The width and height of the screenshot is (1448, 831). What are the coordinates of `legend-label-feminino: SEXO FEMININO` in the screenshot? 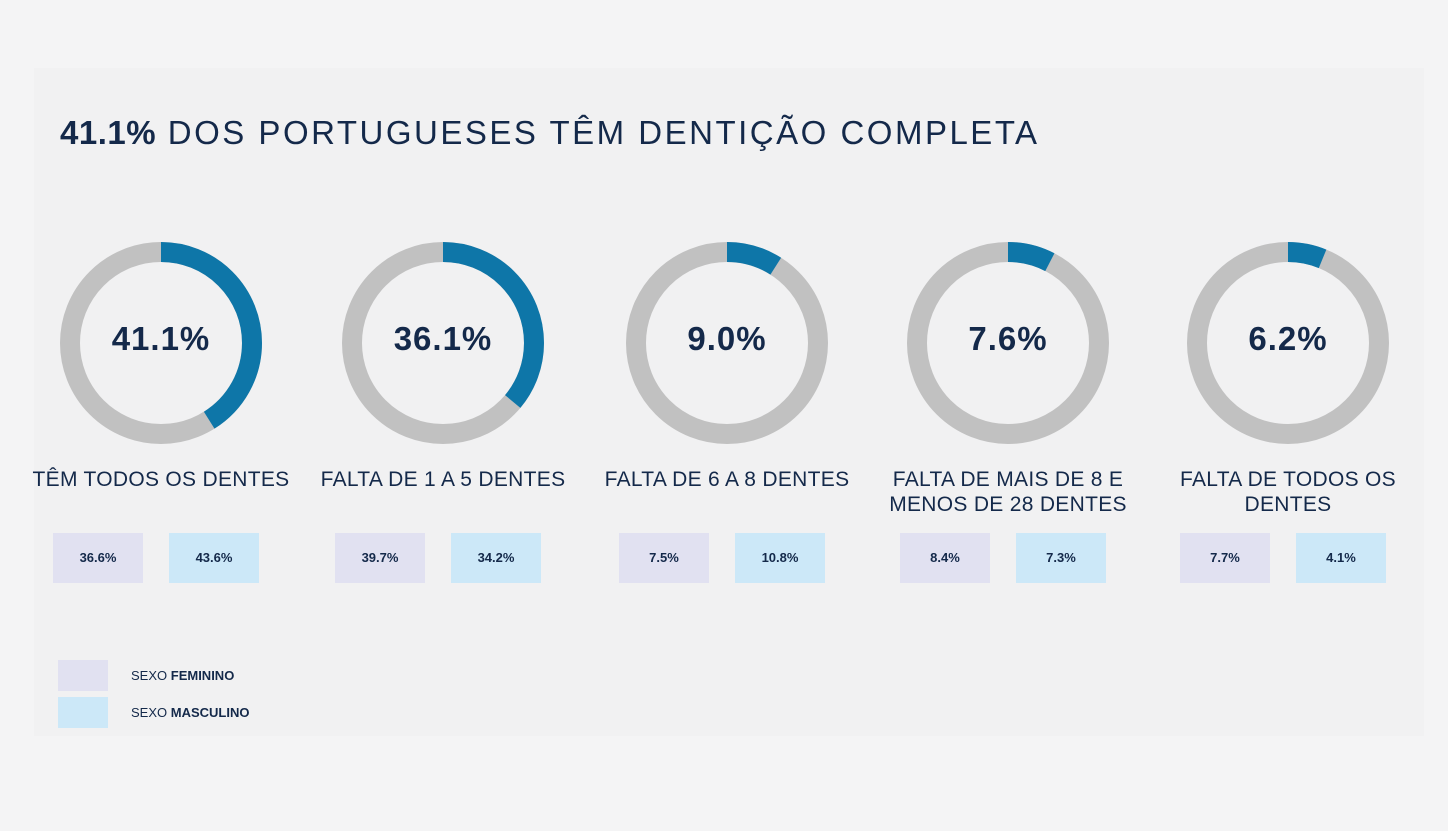 It's located at (183, 675).